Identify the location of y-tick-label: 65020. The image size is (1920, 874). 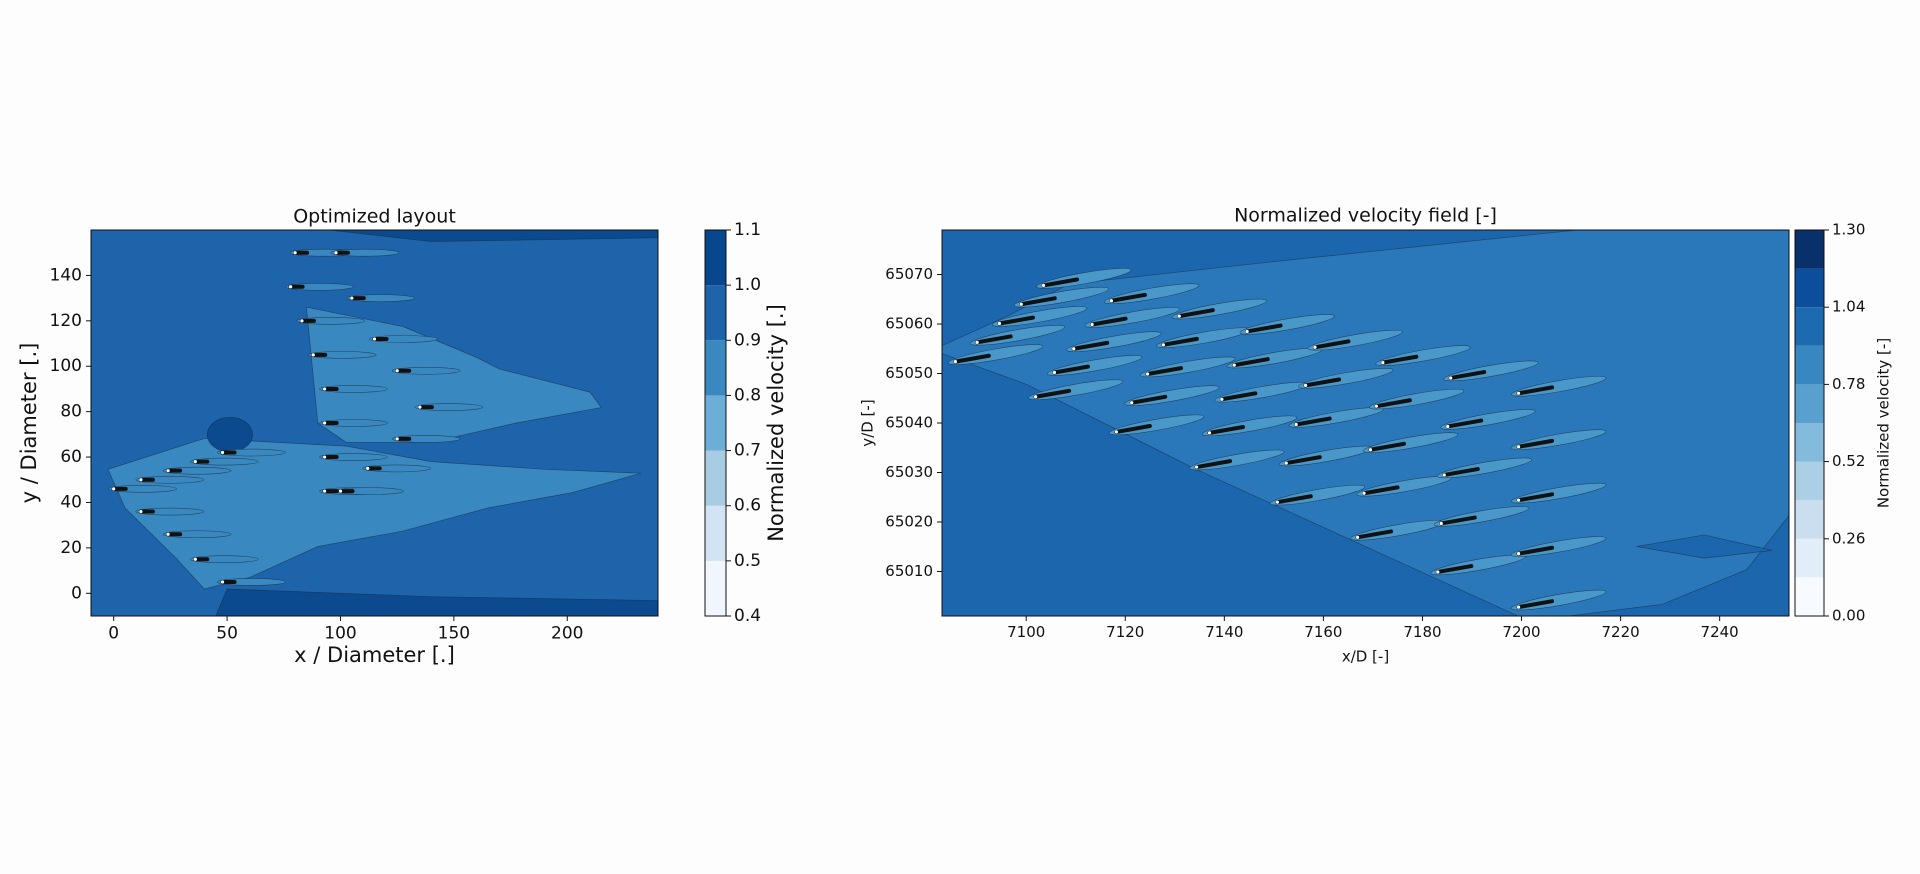
(909, 521).